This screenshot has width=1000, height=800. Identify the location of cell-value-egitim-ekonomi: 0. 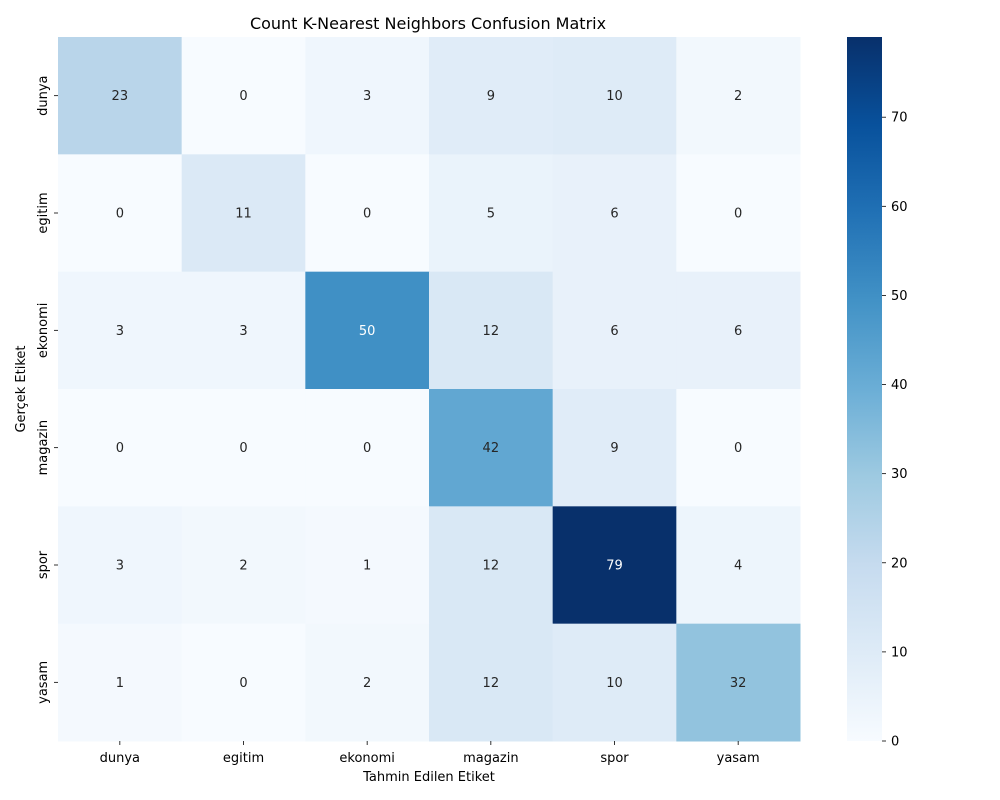
(367, 214).